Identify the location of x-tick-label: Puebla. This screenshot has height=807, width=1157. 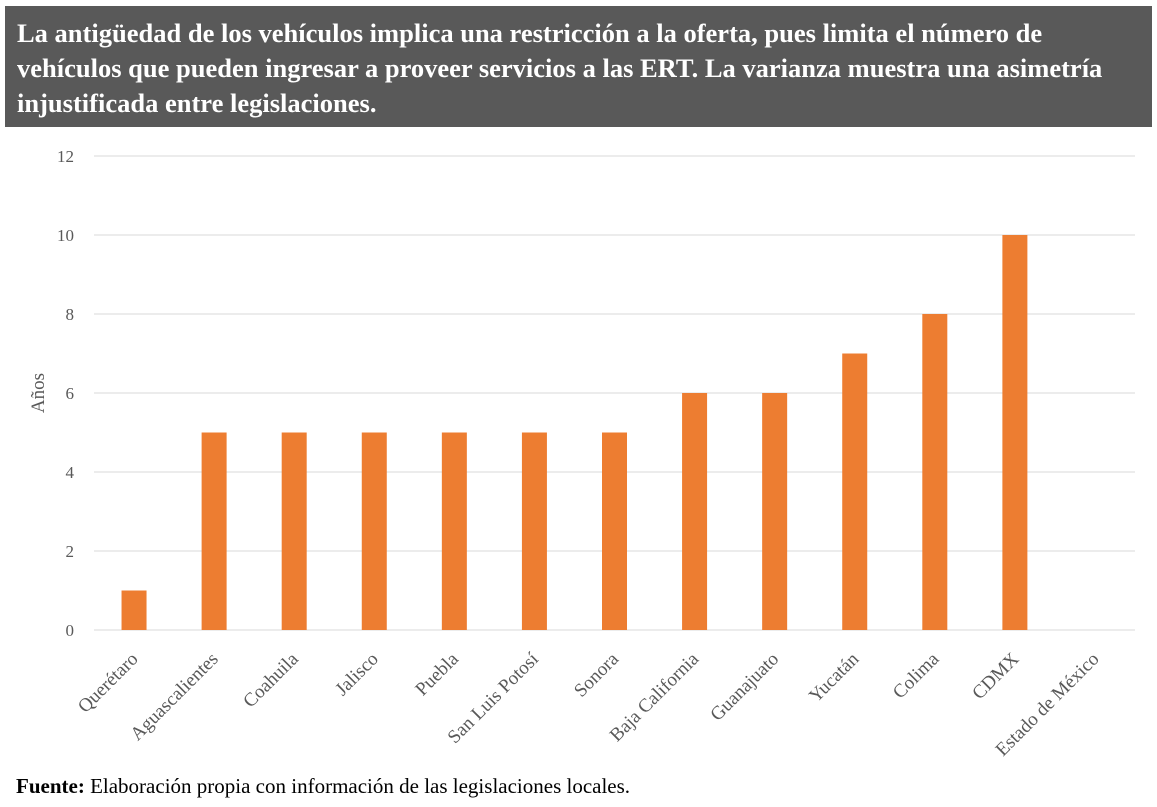
(437, 674).